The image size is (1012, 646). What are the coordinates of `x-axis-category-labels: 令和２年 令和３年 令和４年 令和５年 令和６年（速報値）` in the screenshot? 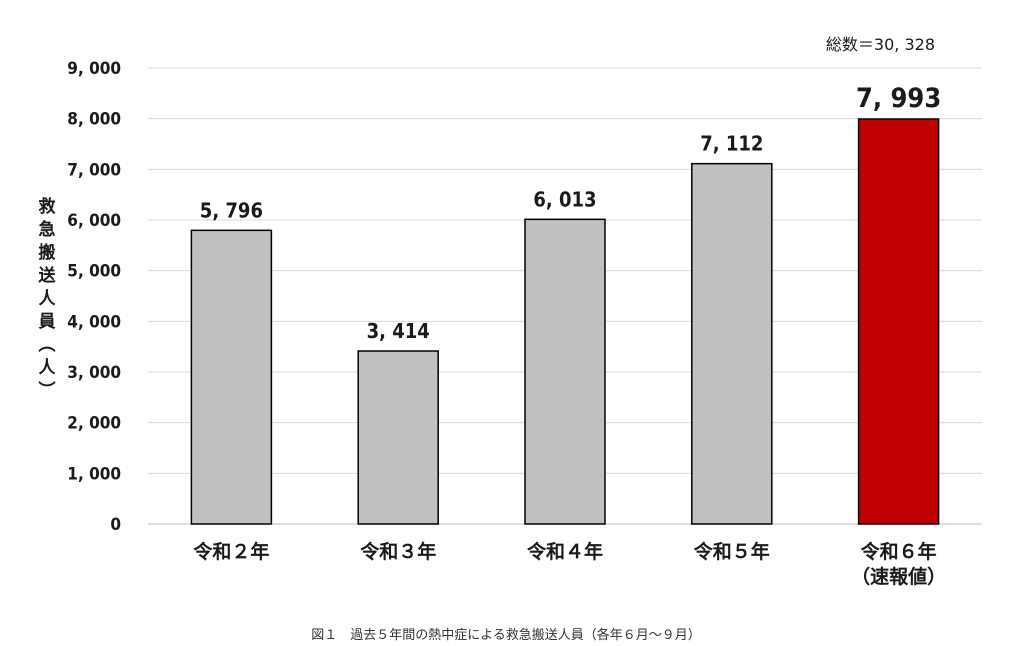 It's located at (569, 564).